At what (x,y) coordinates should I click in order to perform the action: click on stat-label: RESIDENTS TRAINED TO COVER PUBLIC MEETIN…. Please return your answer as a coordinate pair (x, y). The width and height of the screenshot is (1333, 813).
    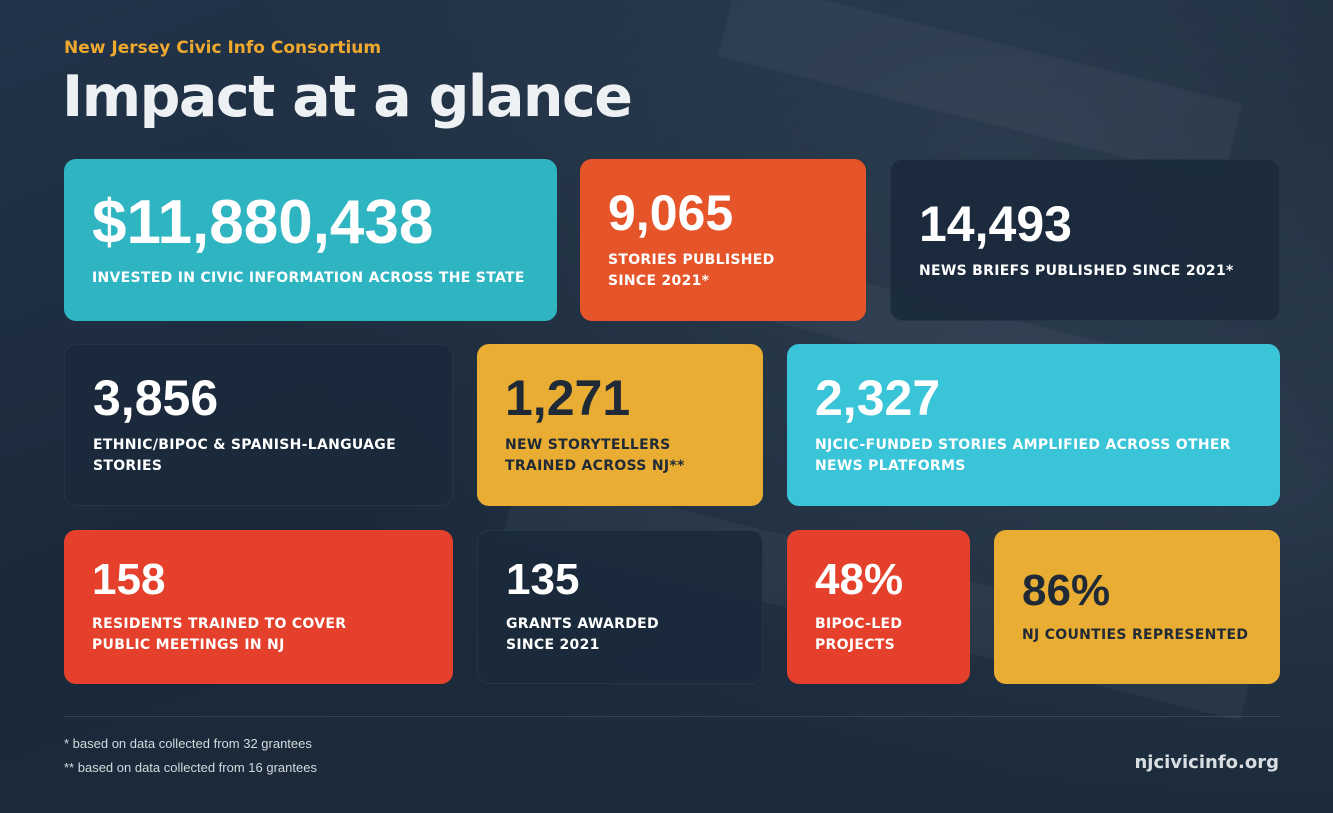
    Looking at the image, I should click on (219, 634).